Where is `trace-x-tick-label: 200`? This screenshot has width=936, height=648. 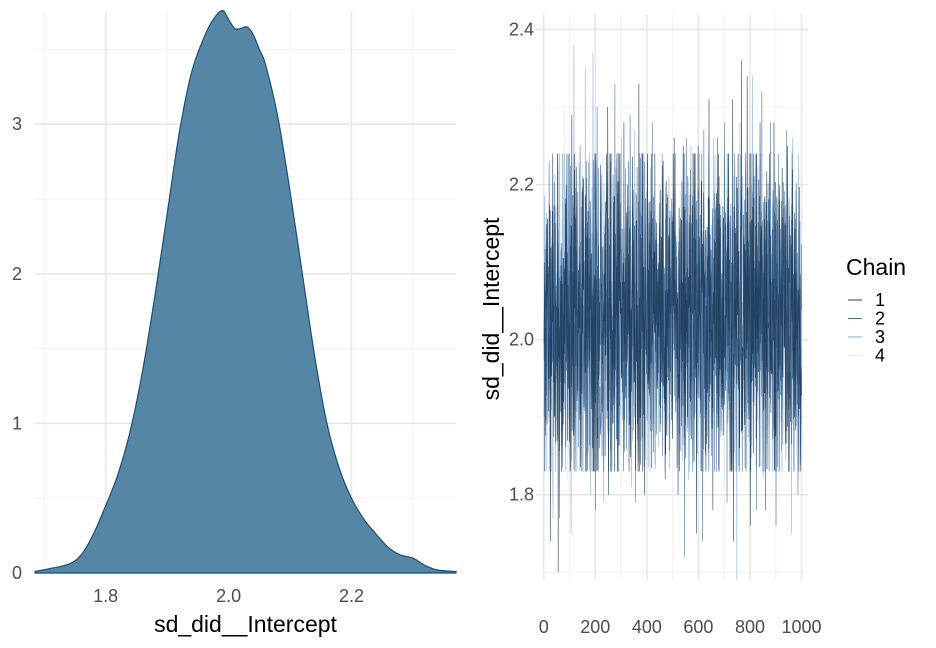
trace-x-tick-label: 200 is located at coordinates (595, 627).